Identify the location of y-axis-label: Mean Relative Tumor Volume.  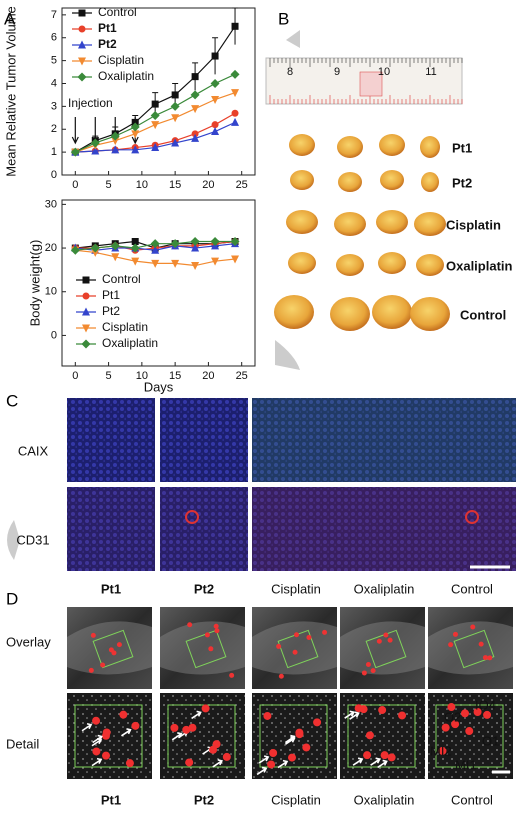
(10, 91).